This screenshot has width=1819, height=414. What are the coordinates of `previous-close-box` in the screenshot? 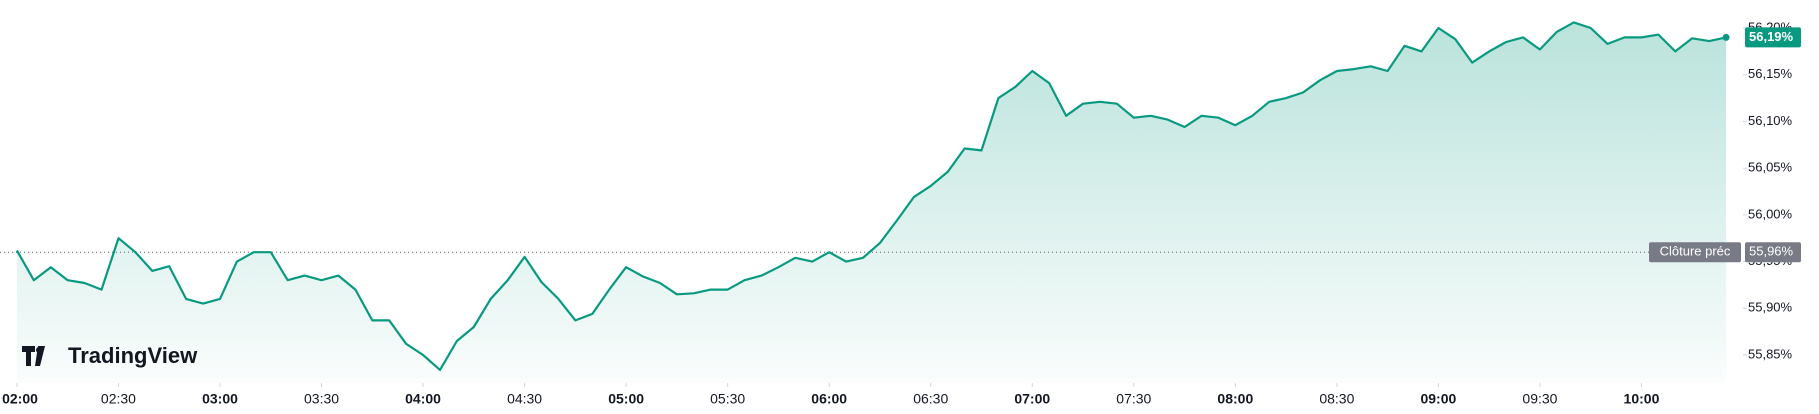 It's located at (1773, 252).